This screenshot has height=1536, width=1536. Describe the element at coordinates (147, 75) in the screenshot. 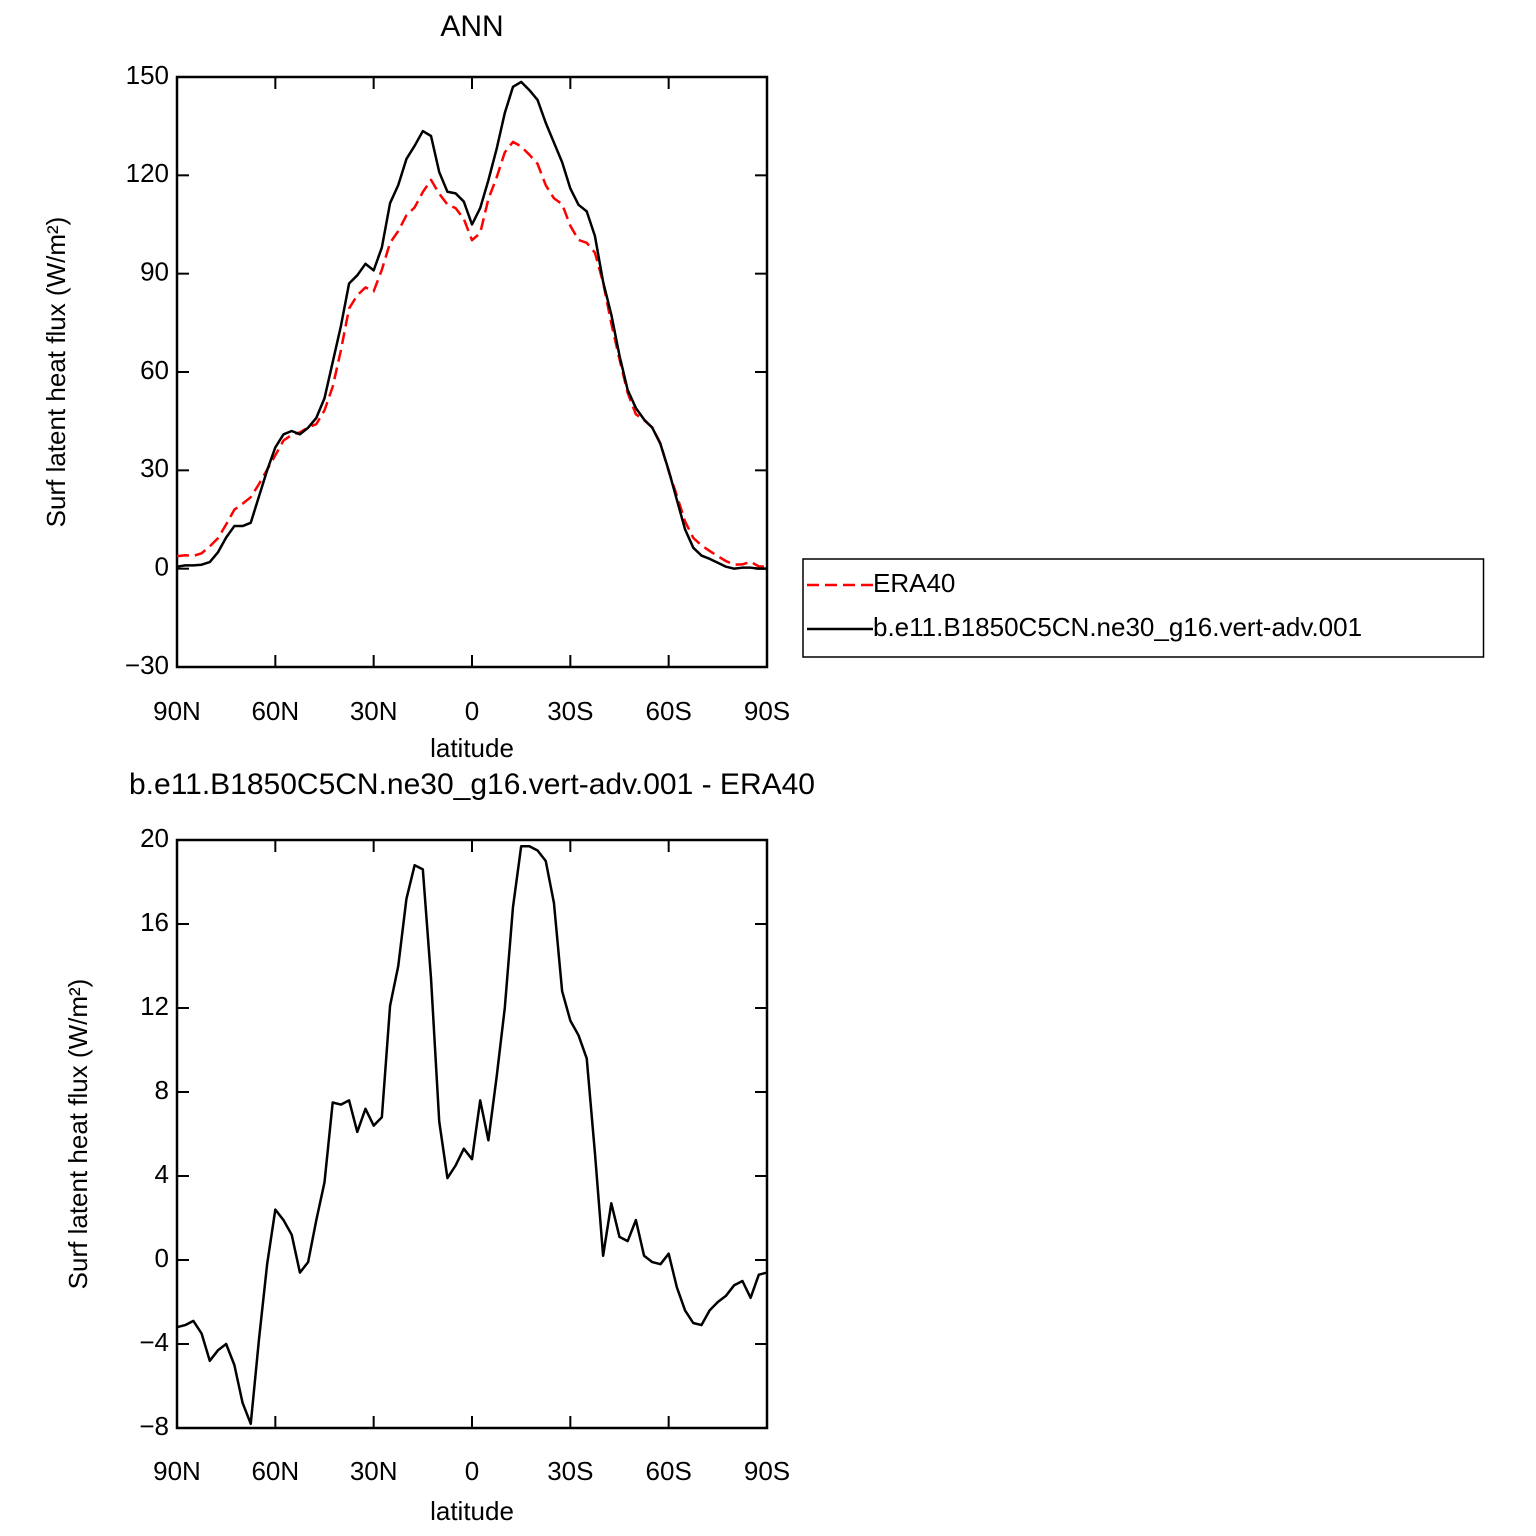

I see `y-tick-label: 150` at that location.